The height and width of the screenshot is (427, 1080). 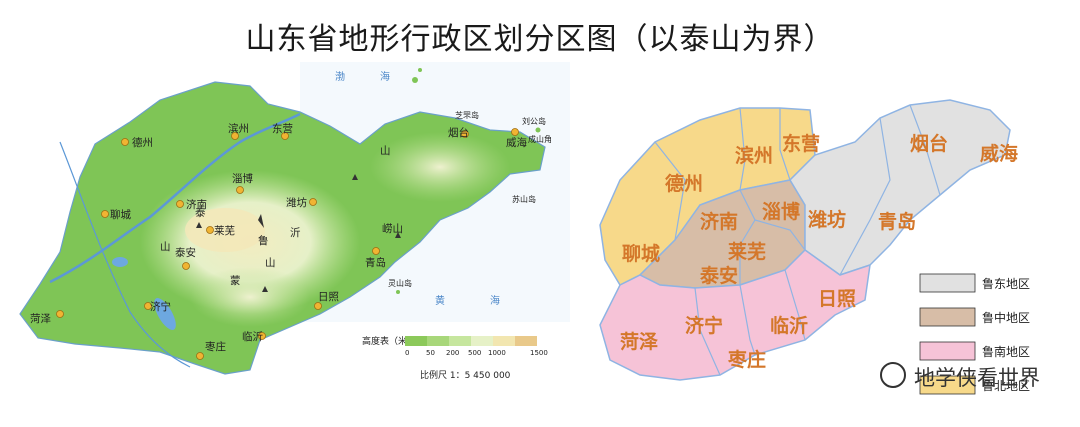 I want to click on elevation-legend-bar, so click(x=471, y=341).